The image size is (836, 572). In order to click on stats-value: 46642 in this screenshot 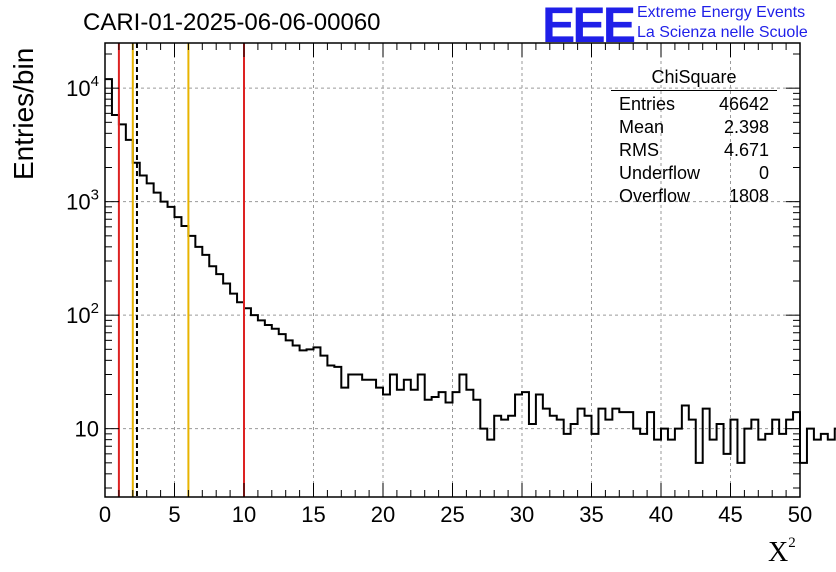, I will do `click(743, 104)`.